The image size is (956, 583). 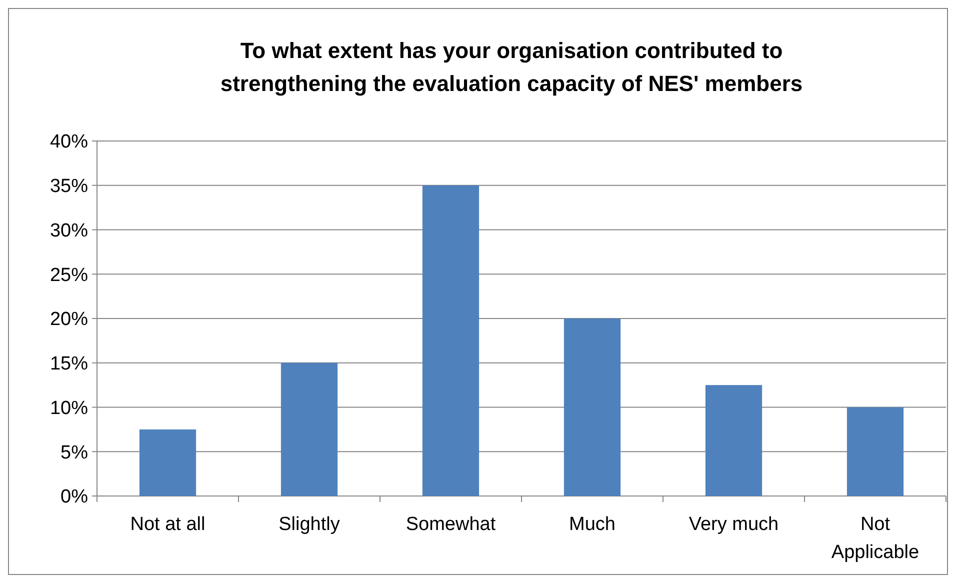 I want to click on y-tick-label: 5%, so click(x=74, y=453).